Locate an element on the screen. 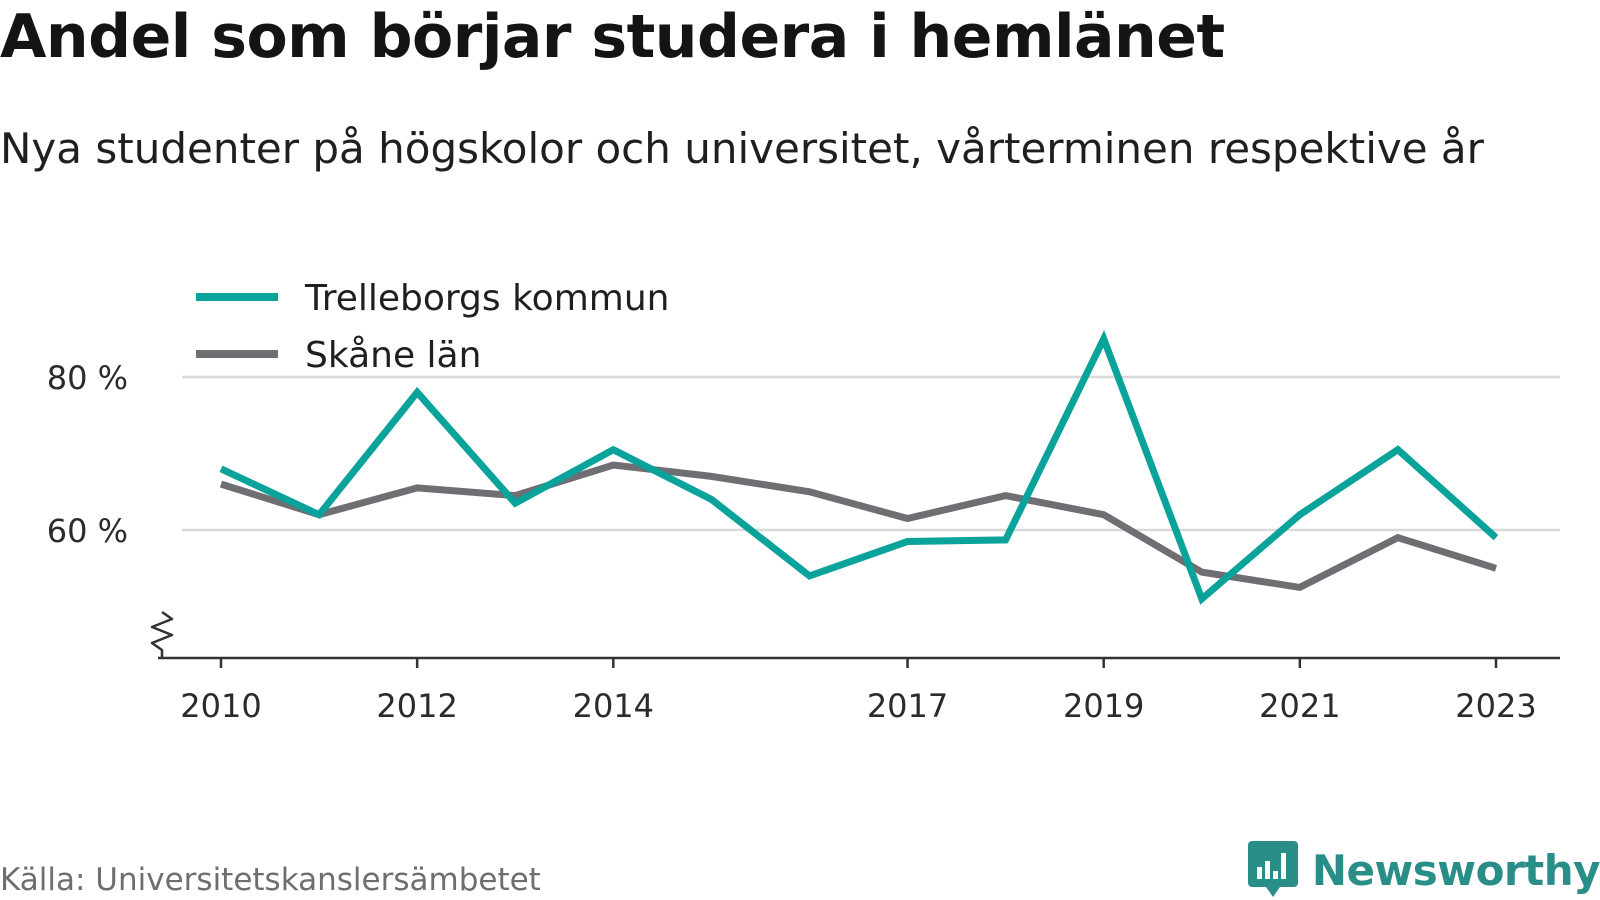 The width and height of the screenshot is (1600, 900). x-tick-label: 2019 is located at coordinates (1103, 706).